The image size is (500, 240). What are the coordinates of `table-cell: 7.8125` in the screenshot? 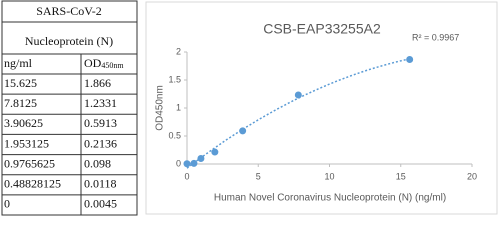 It's located at (20, 103).